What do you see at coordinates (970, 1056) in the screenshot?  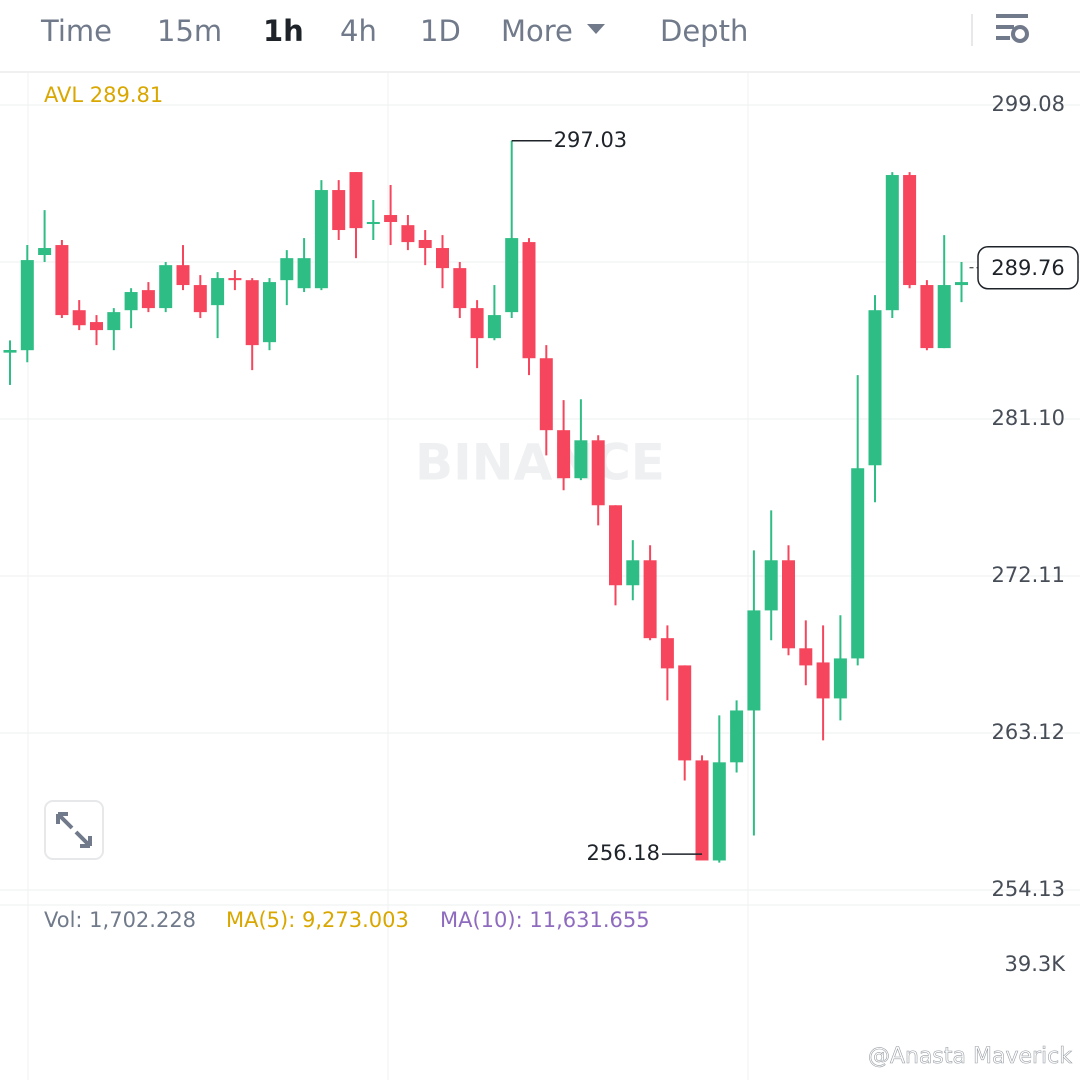 I see `credit: @Anasta Maverick` at bounding box center [970, 1056].